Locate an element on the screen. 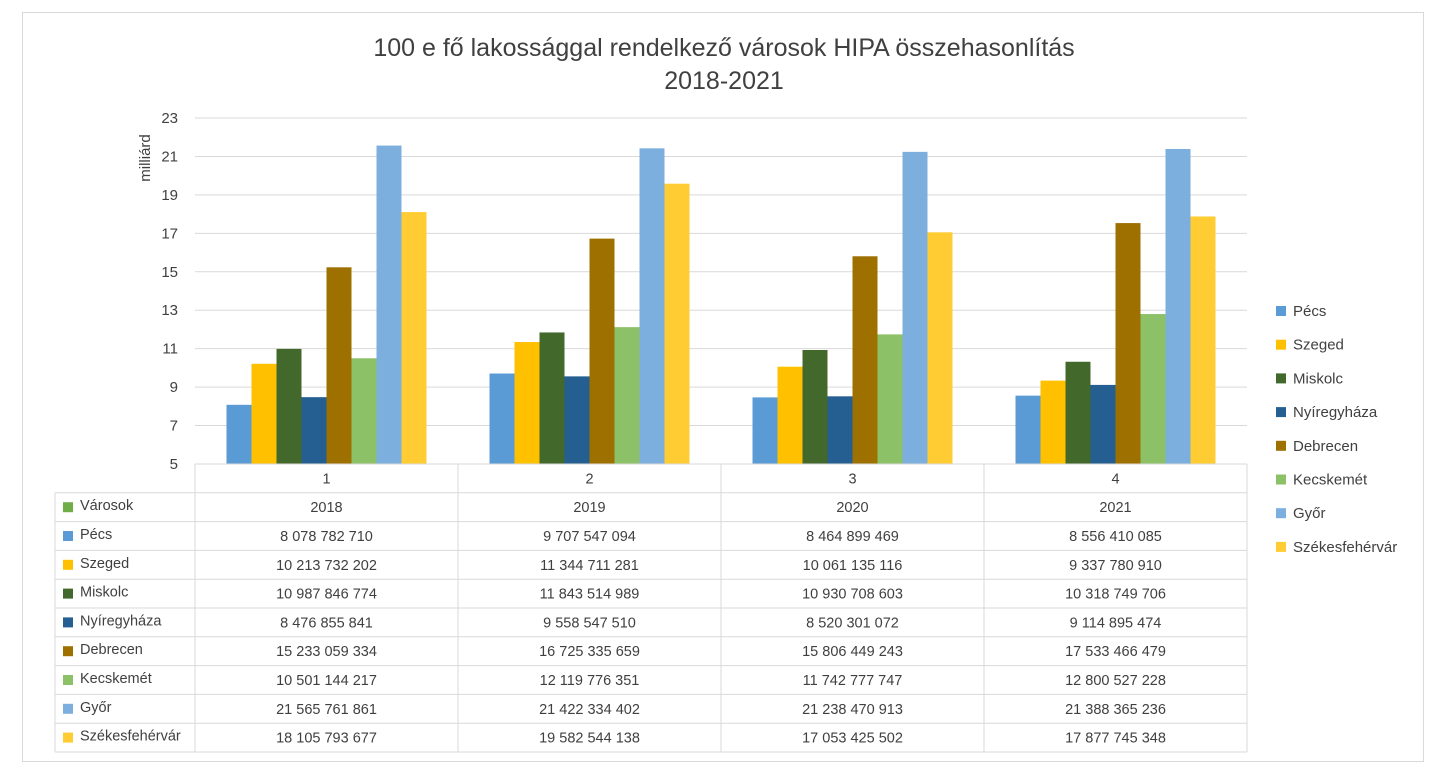 This screenshot has height=779, width=1446. table-value-cell: 12 800 527 228 is located at coordinates (1115, 681).